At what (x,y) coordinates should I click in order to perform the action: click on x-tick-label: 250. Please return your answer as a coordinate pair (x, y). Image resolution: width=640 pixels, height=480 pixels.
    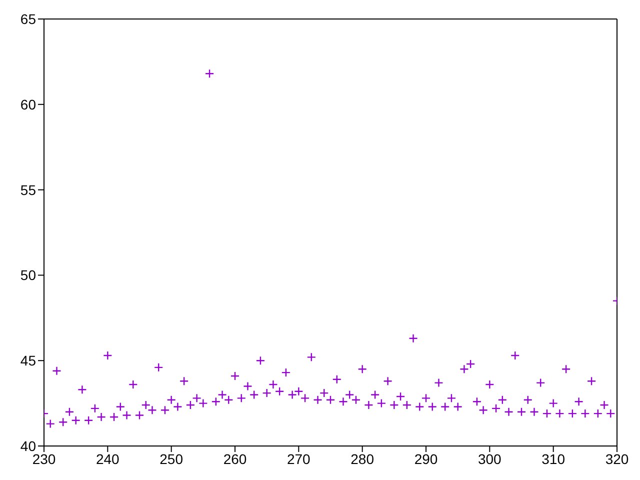
    Looking at the image, I should click on (172, 458).